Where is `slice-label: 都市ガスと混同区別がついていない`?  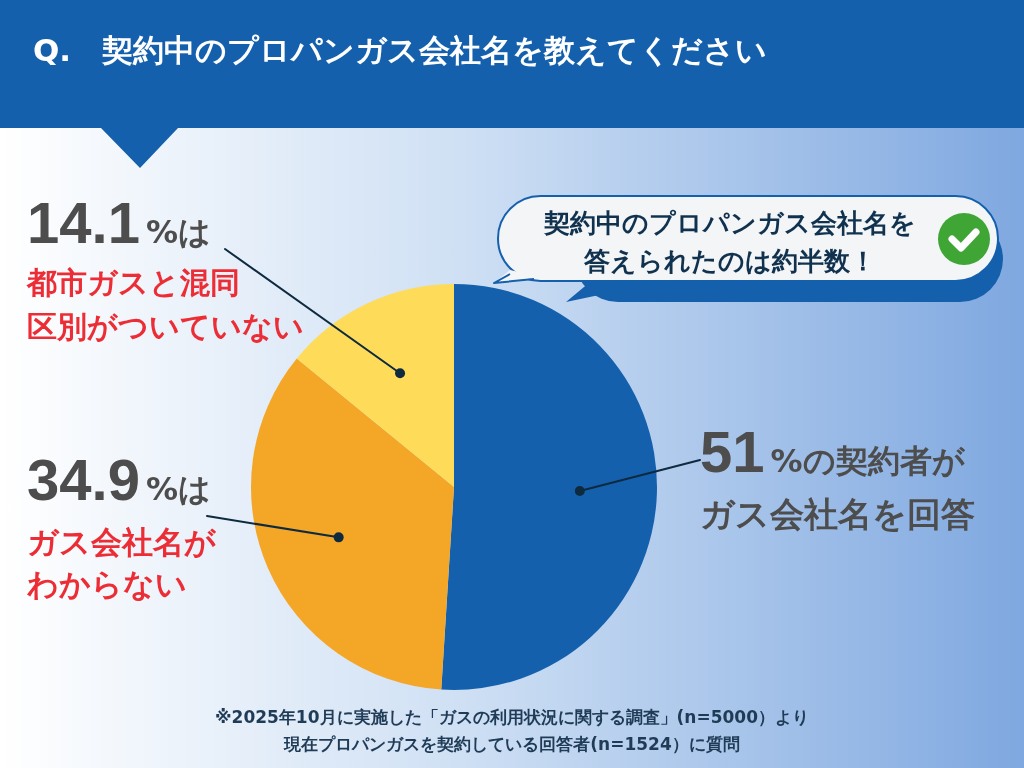
slice-label: 都市ガスと混同区別がついていない is located at coordinates (165, 304).